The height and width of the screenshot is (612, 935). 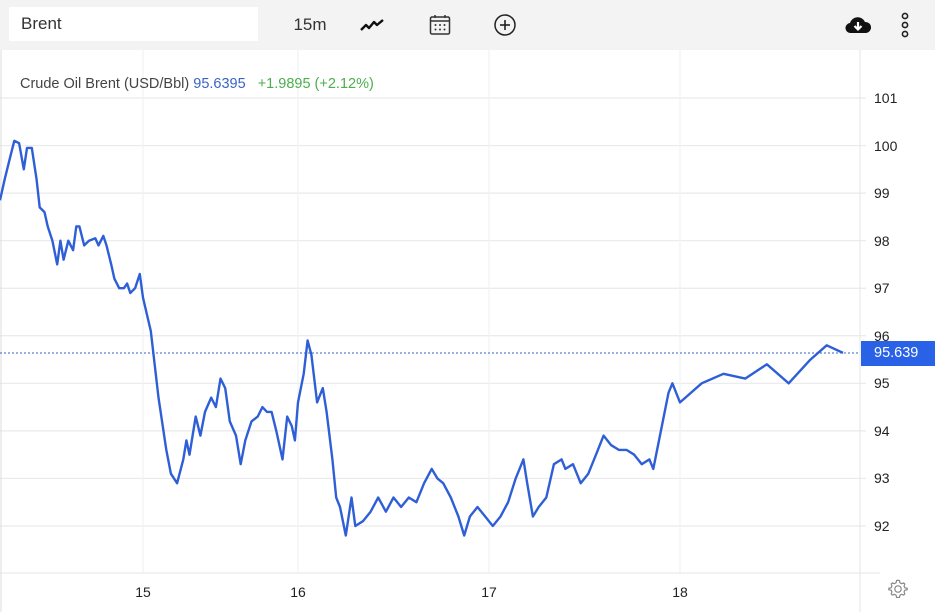 What do you see at coordinates (882, 240) in the screenshot?
I see `price-axis-label: 98` at bounding box center [882, 240].